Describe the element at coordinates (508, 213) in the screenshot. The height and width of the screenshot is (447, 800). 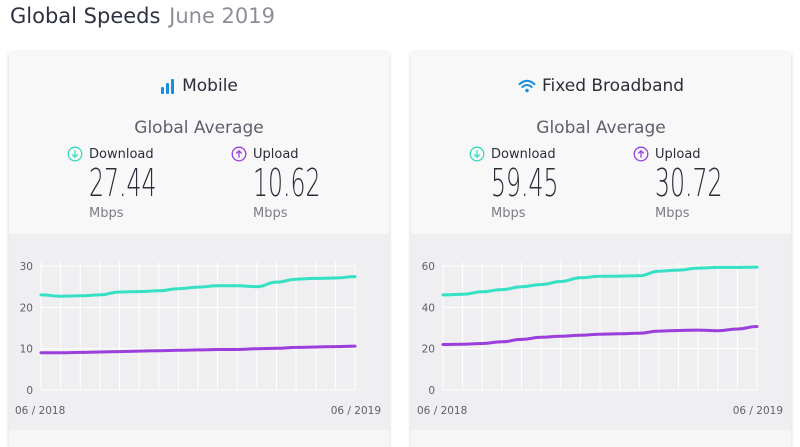
I see `fixed-broadband-download-unit: Mbps` at that location.